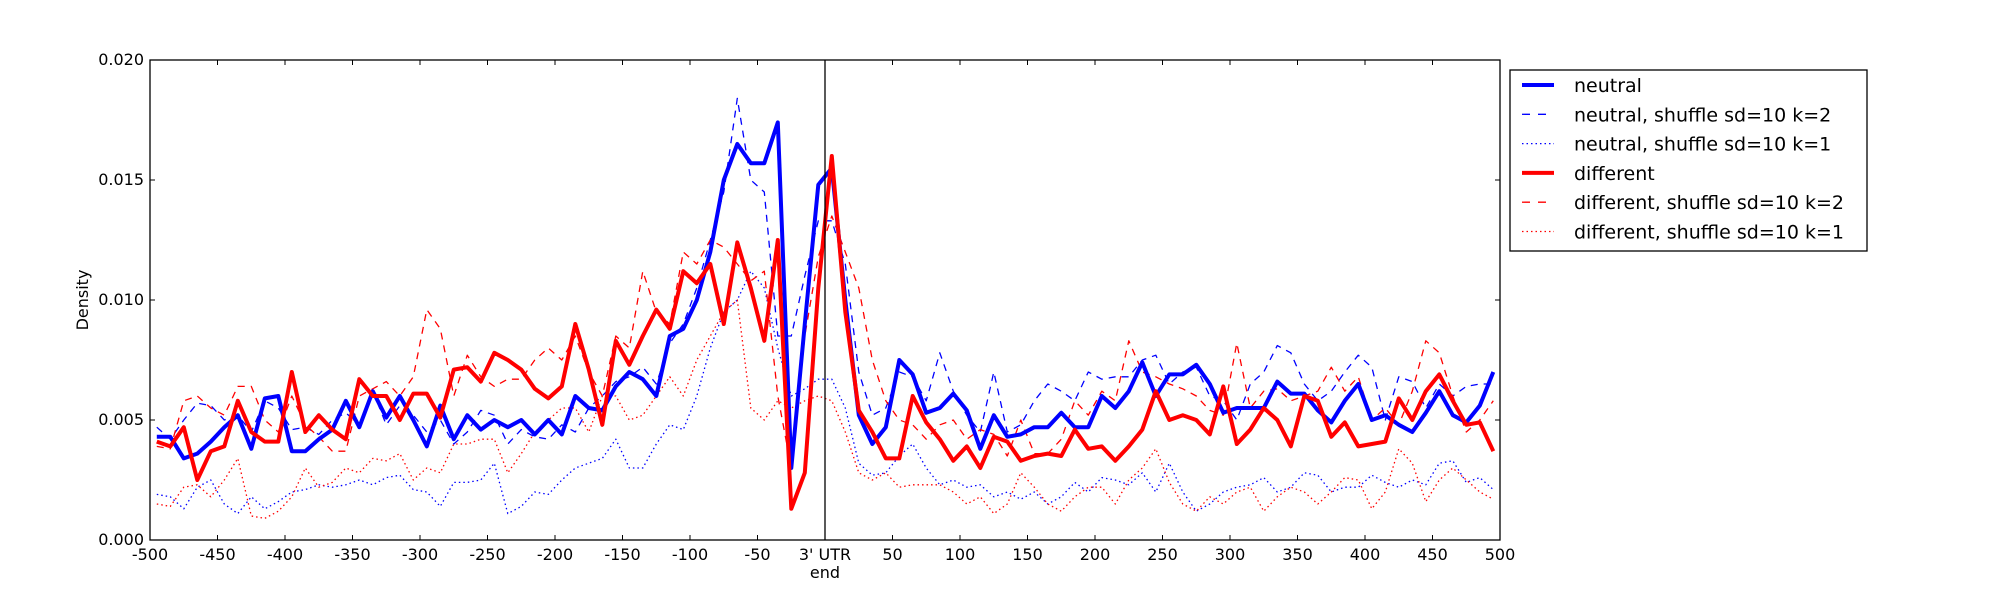 The height and width of the screenshot is (600, 2000). What do you see at coordinates (1702, 145) in the screenshot?
I see `legend-label-2: neutral, shuffle sd=10 k=1` at bounding box center [1702, 145].